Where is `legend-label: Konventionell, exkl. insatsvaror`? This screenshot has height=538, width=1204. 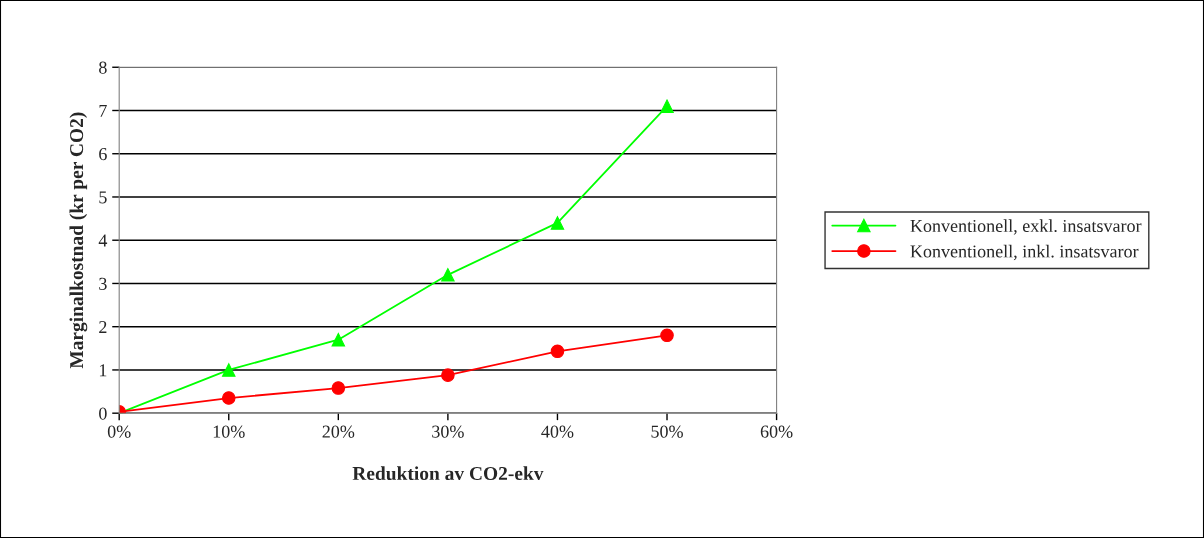
legend-label: Konventionell, exkl. insatsvaror is located at coordinates (1026, 227).